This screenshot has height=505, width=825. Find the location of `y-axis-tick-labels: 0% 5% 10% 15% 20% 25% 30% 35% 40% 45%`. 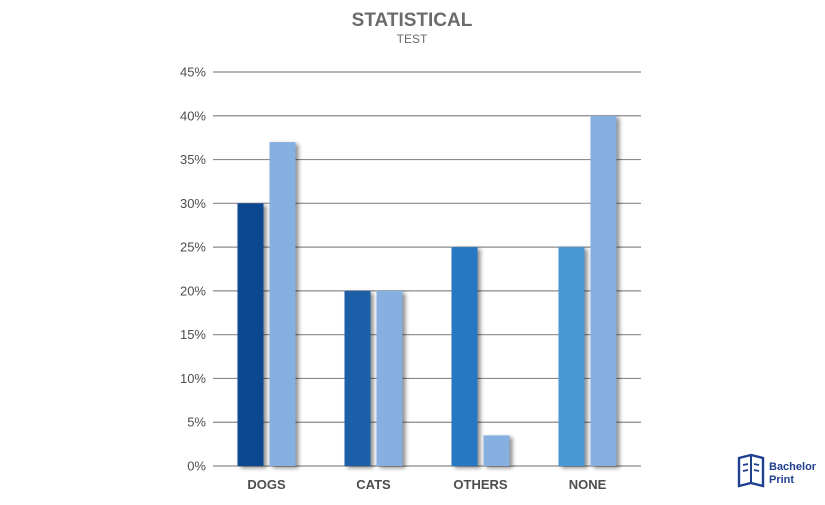

y-axis-tick-labels: 0% 5% 10% 15% 20% 25% 30% 35% 40% 45% is located at coordinates (193, 269).